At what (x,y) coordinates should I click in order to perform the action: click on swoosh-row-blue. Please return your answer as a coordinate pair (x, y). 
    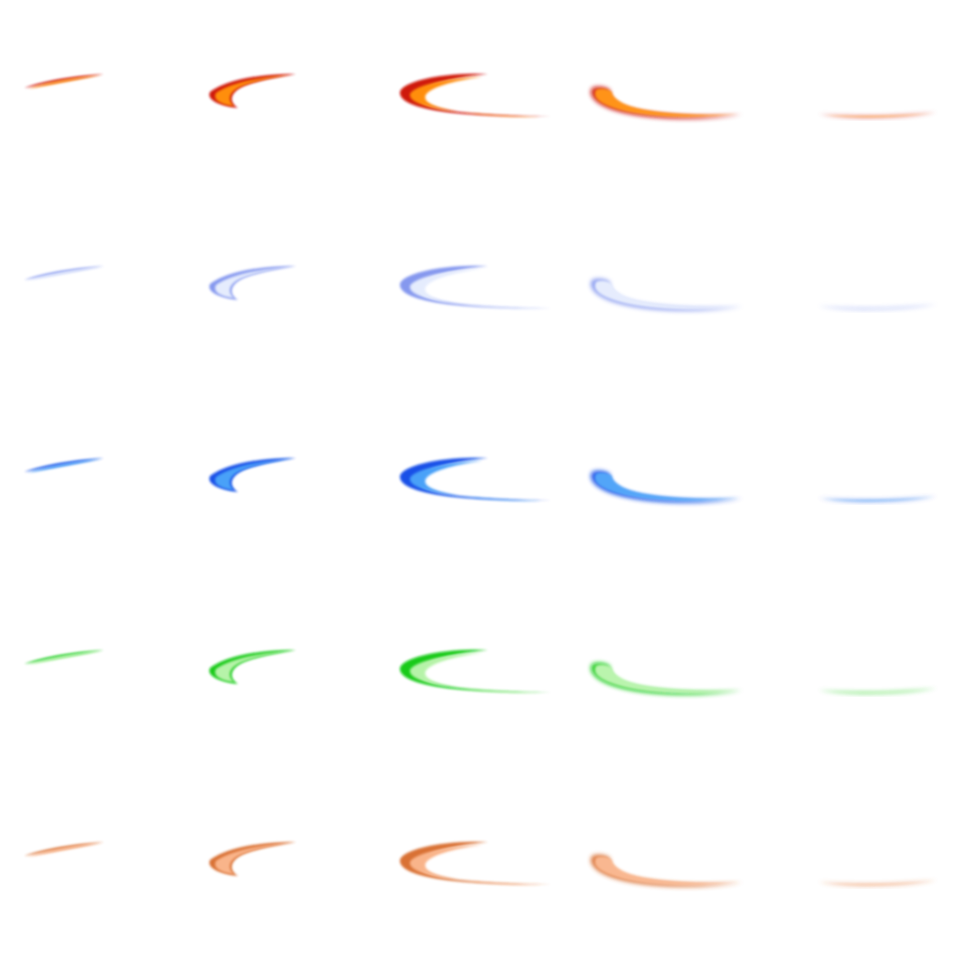
    Looking at the image, I should click on (481, 480).